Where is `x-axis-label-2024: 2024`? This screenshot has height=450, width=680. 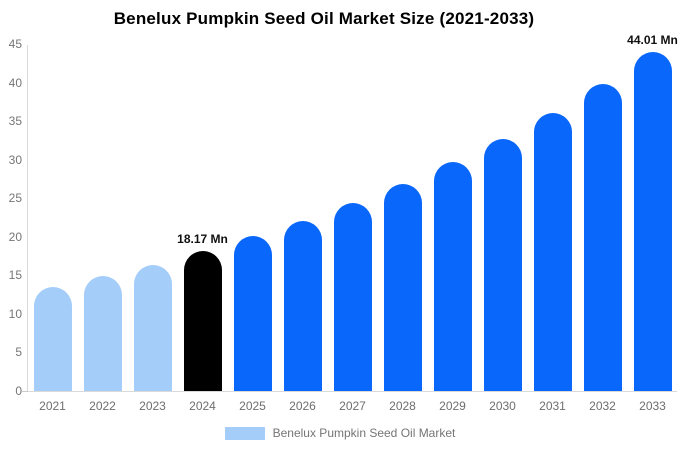 x-axis-label-2024: 2024 is located at coordinates (202, 406).